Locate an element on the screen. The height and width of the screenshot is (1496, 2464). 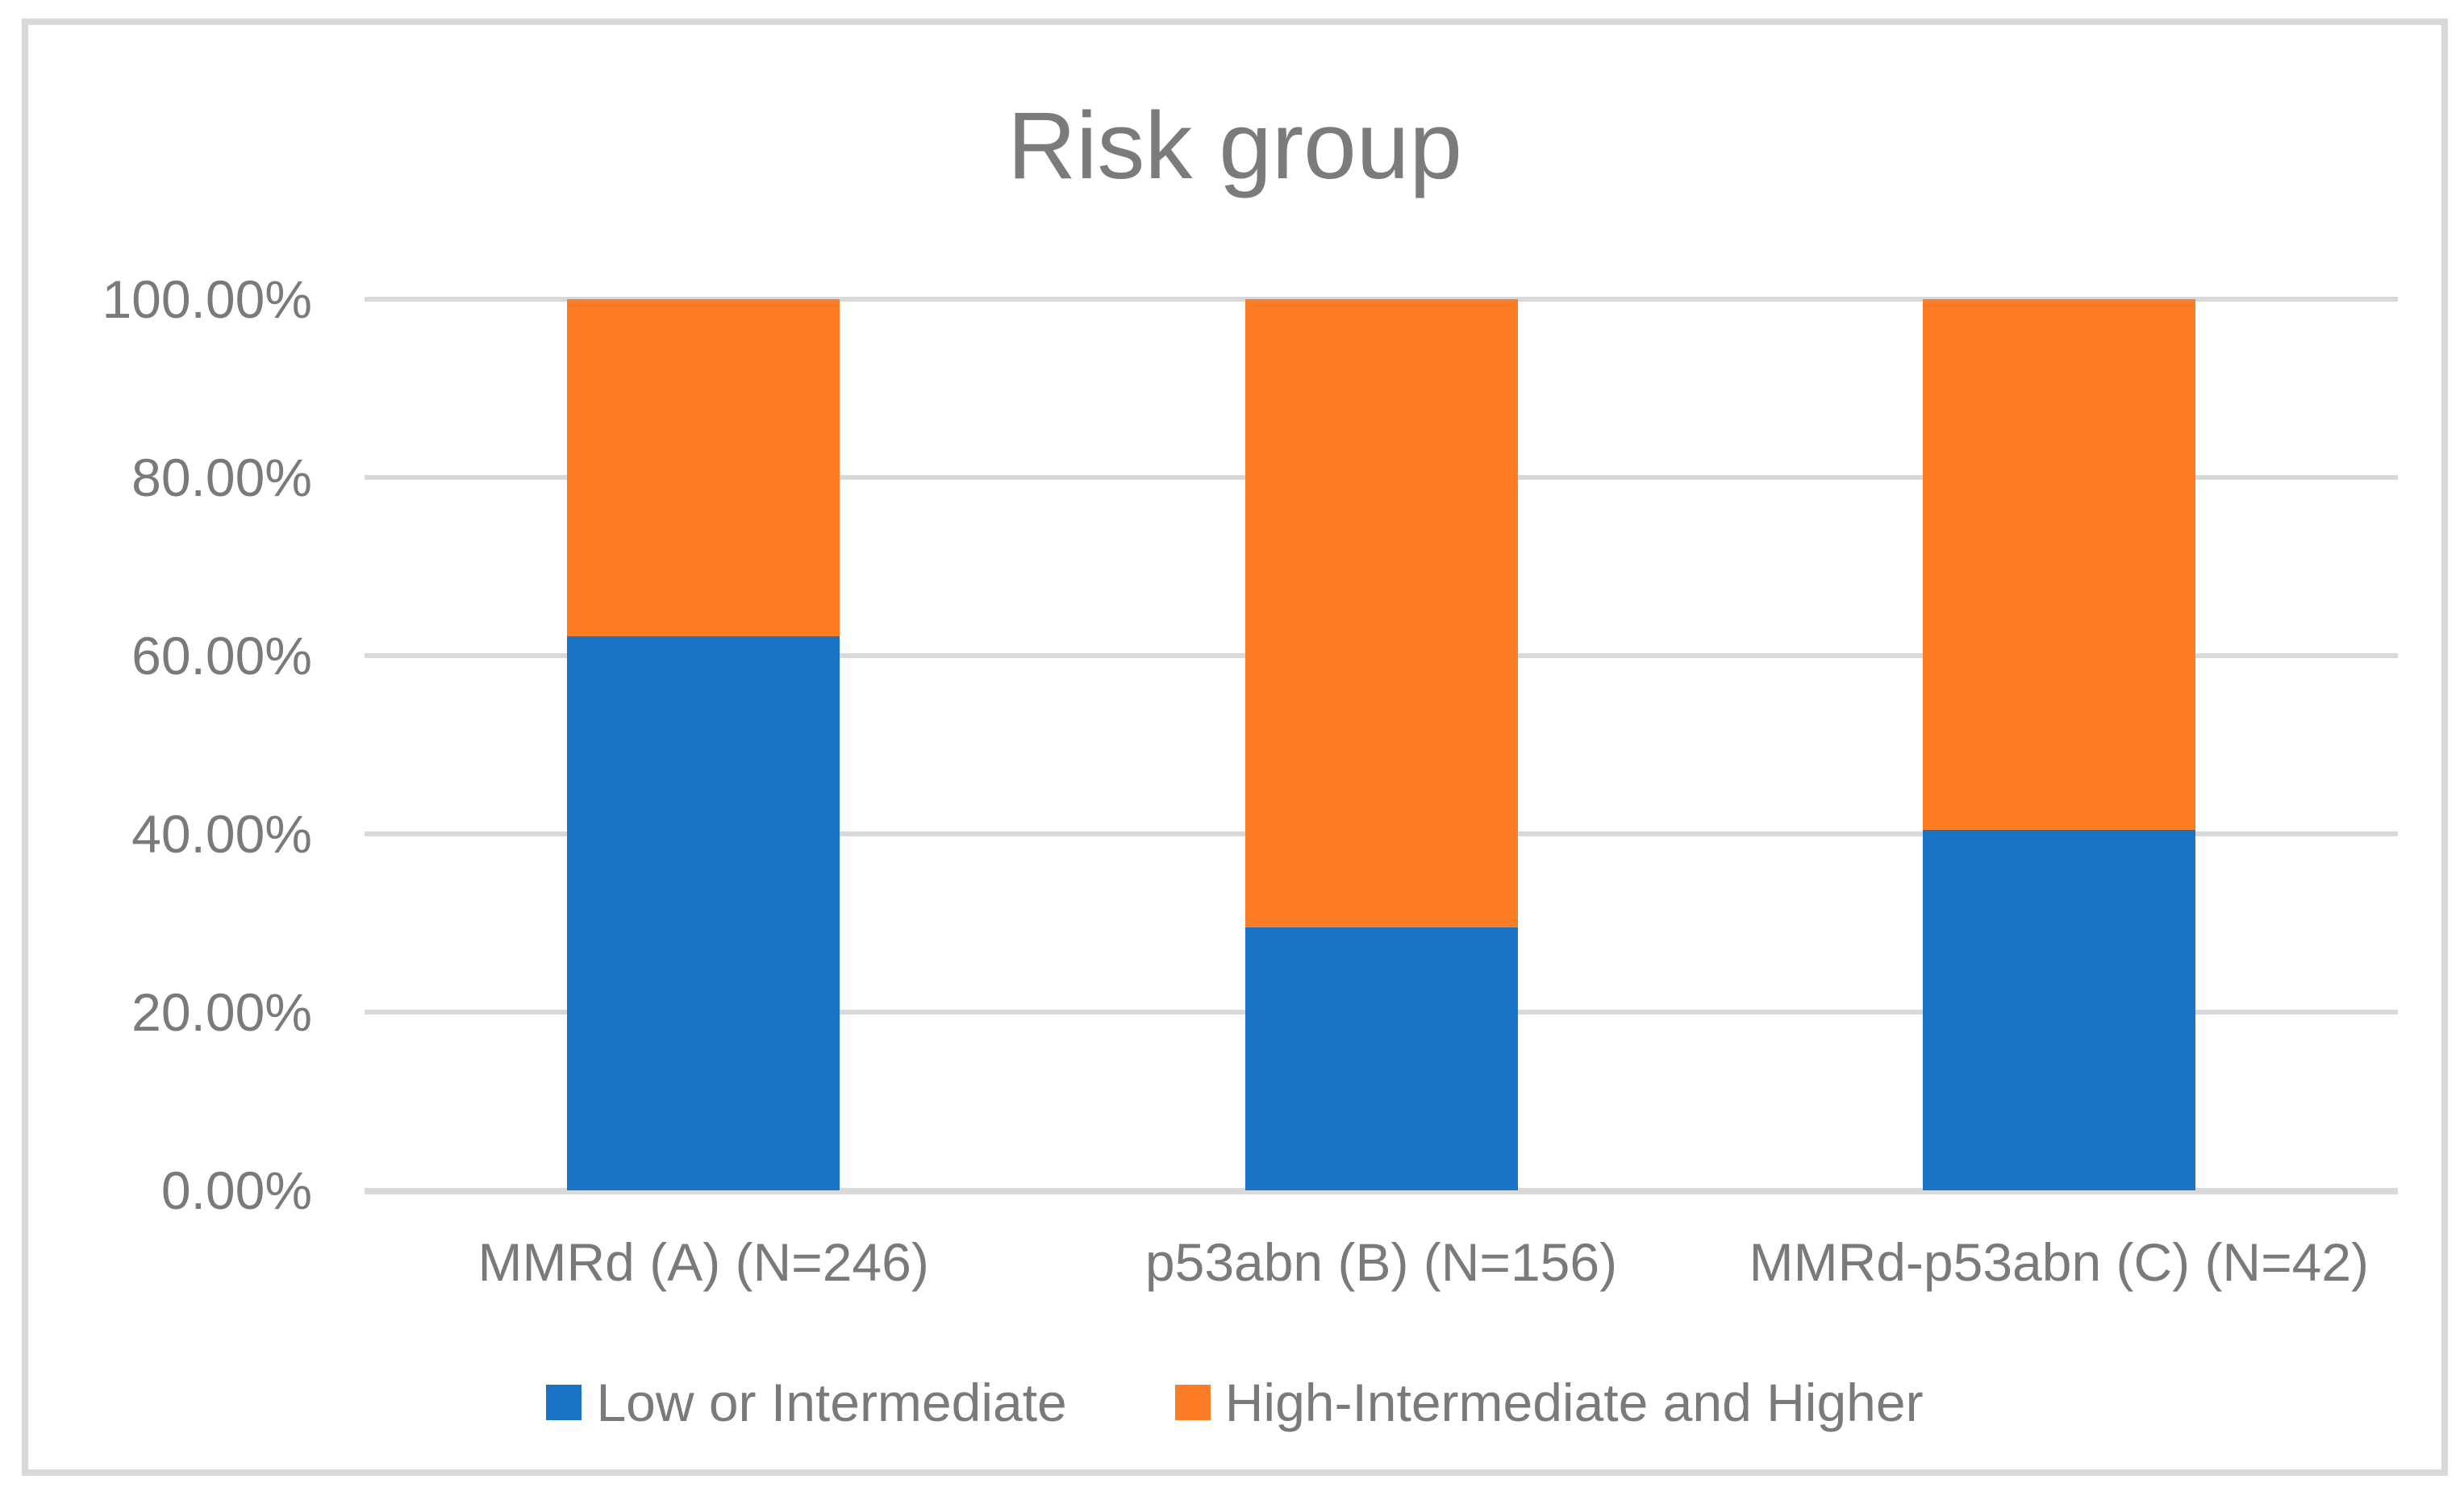
legend-label: High-Intermediate and Higher is located at coordinates (1574, 1402).